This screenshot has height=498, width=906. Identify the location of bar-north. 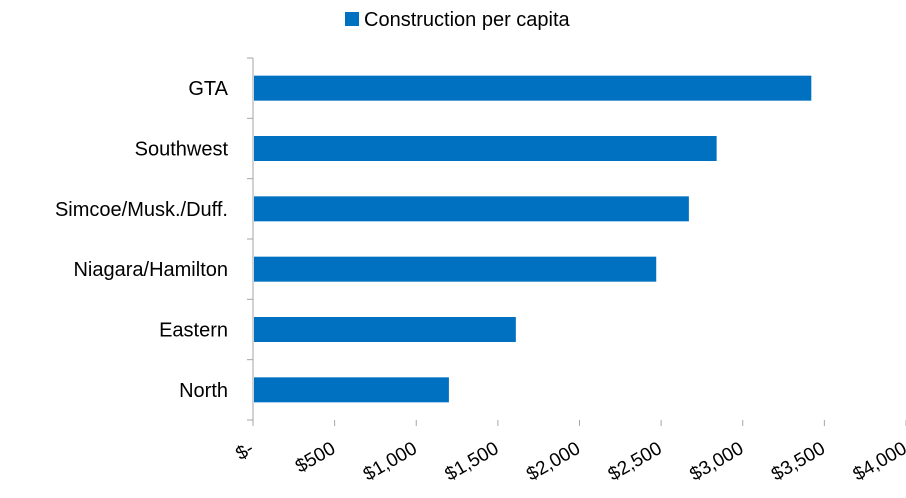
(351, 390).